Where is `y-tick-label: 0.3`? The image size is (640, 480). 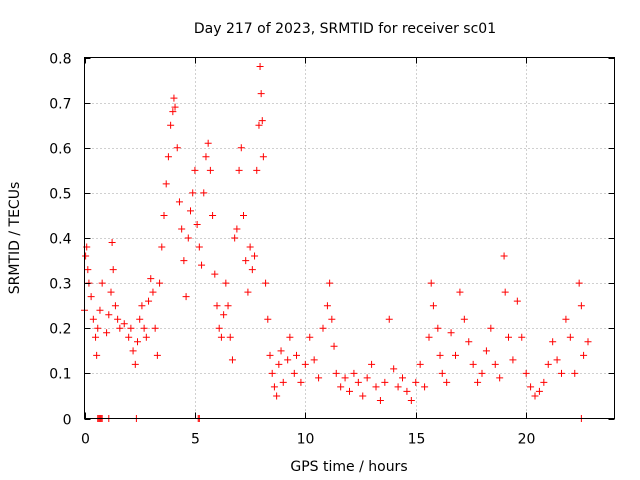
y-tick-label: 0.3 is located at coordinates (60, 285).